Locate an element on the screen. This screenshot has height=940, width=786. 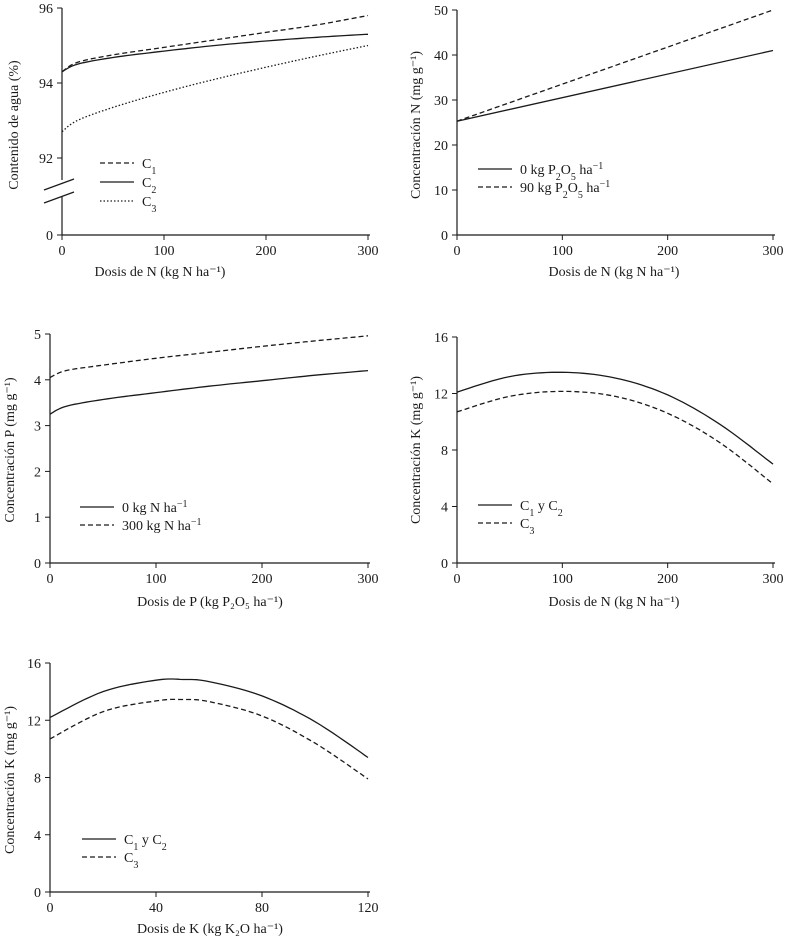
x-axis-title: Dosis de P (kg P₂O₅ ha⁻¹) is located at coordinates (210, 602).